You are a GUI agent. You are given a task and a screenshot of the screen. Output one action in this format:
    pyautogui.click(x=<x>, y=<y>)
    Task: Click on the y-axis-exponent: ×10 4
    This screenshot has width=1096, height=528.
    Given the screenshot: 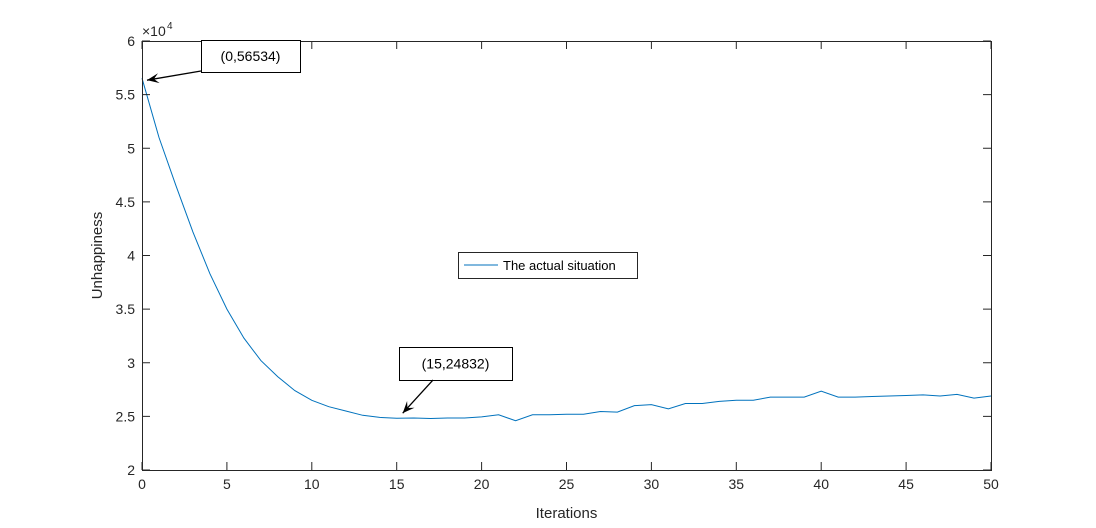 What is the action you would take?
    pyautogui.click(x=157, y=30)
    